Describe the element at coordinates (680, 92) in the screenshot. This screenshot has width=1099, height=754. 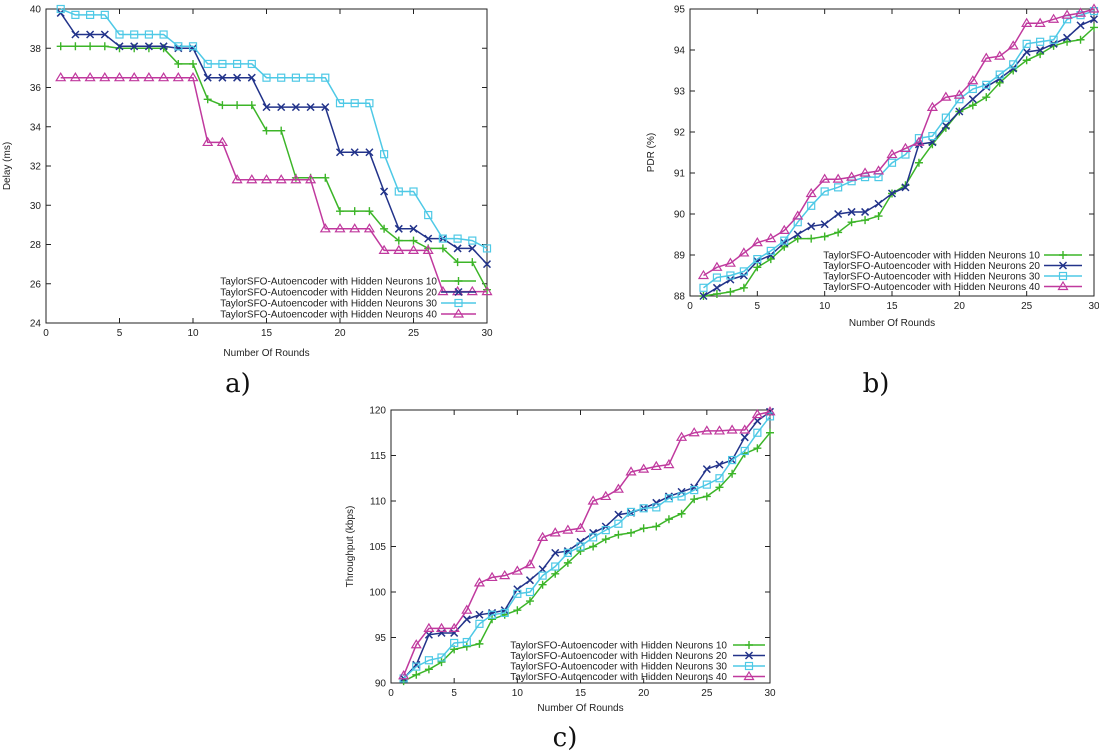
I see `y-tick-label: 93` at that location.